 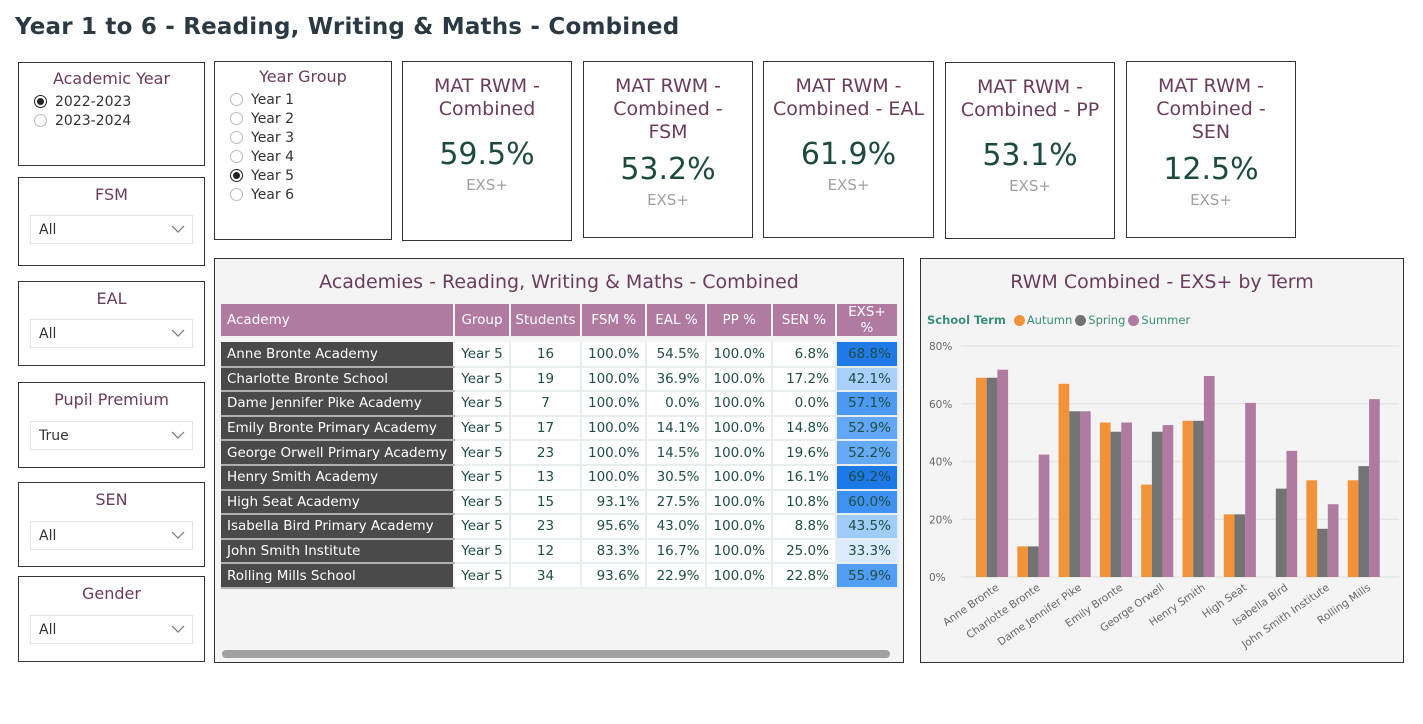 I want to click on year-group-option: Year 2, so click(x=310, y=118).